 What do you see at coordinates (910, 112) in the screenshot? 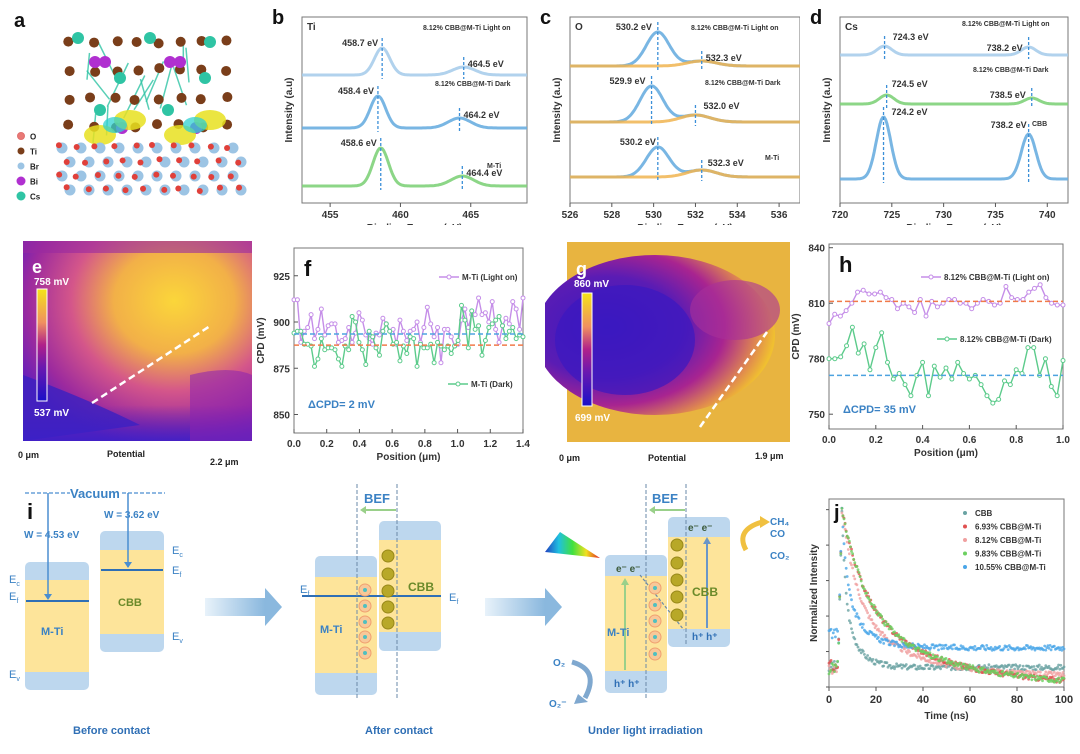
I see `peak-label: 724.2 eV` at bounding box center [910, 112].